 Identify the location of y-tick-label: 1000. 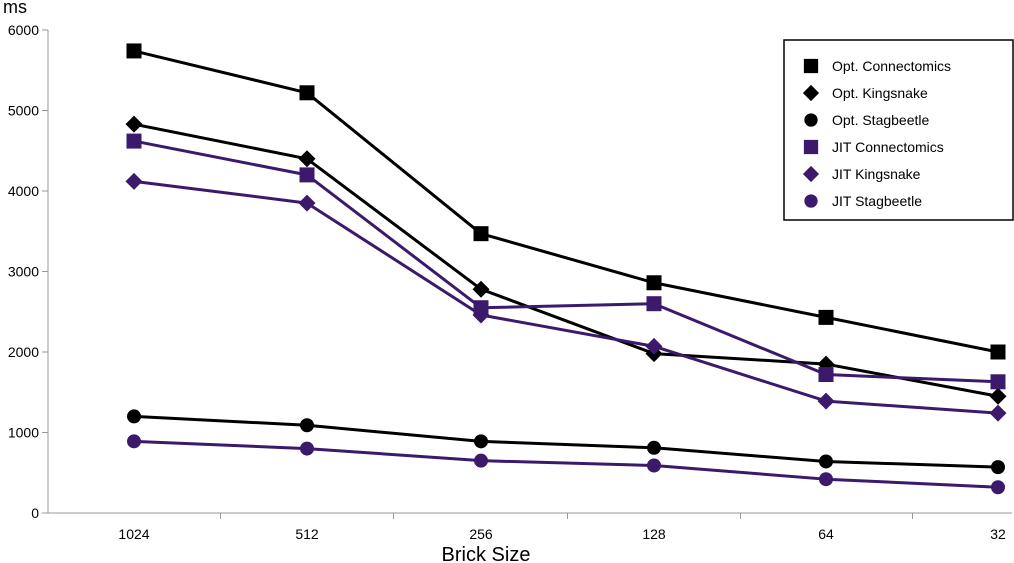
(23, 433).